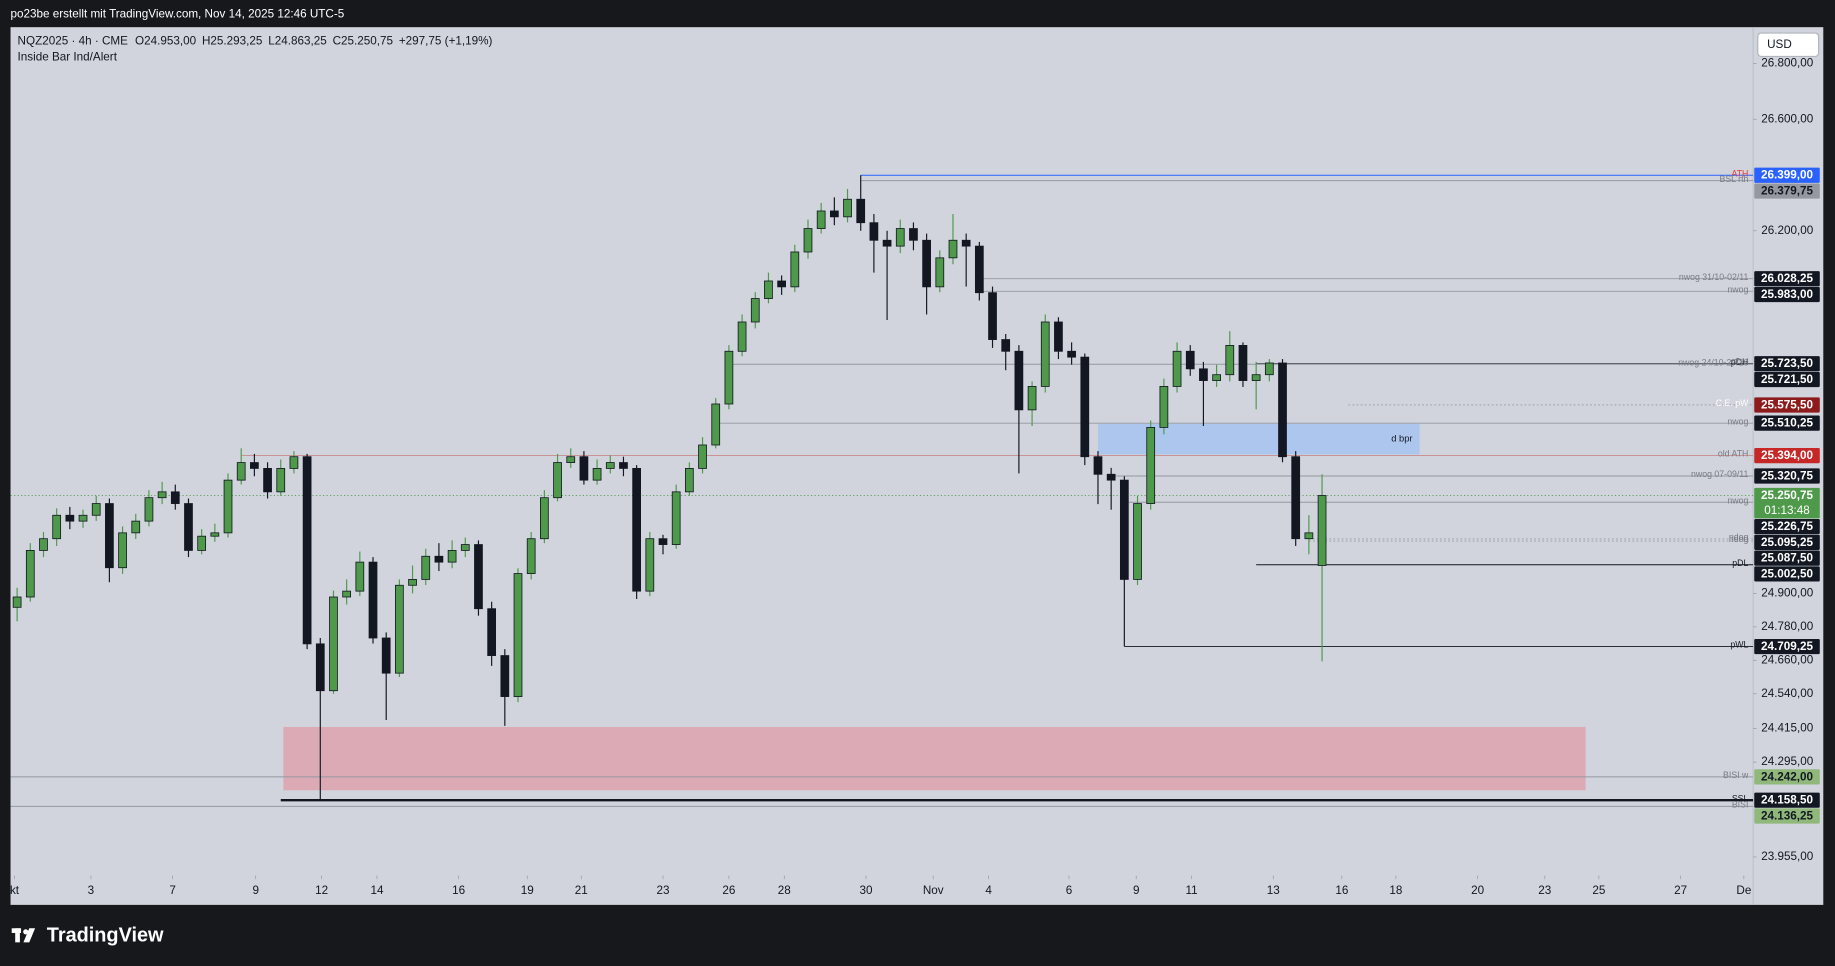 The width and height of the screenshot is (1835, 966). Describe the element at coordinates (321, 890) in the screenshot. I see `x-tick-label: 12` at that location.